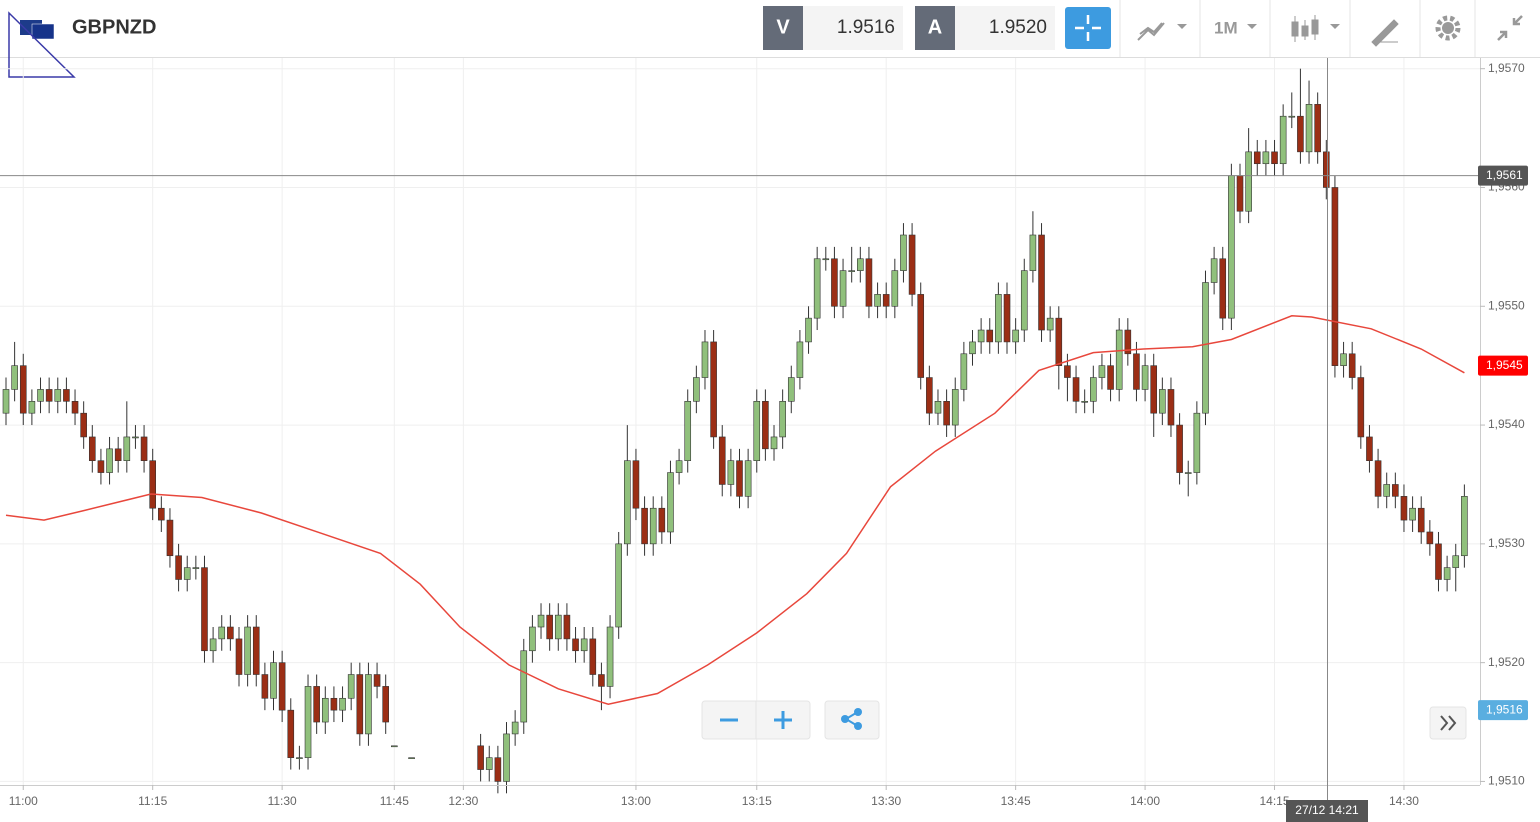 This screenshot has height=822, width=1540. Describe the element at coordinates (1151, 31) in the screenshot. I see `chart-type-icon` at that location.